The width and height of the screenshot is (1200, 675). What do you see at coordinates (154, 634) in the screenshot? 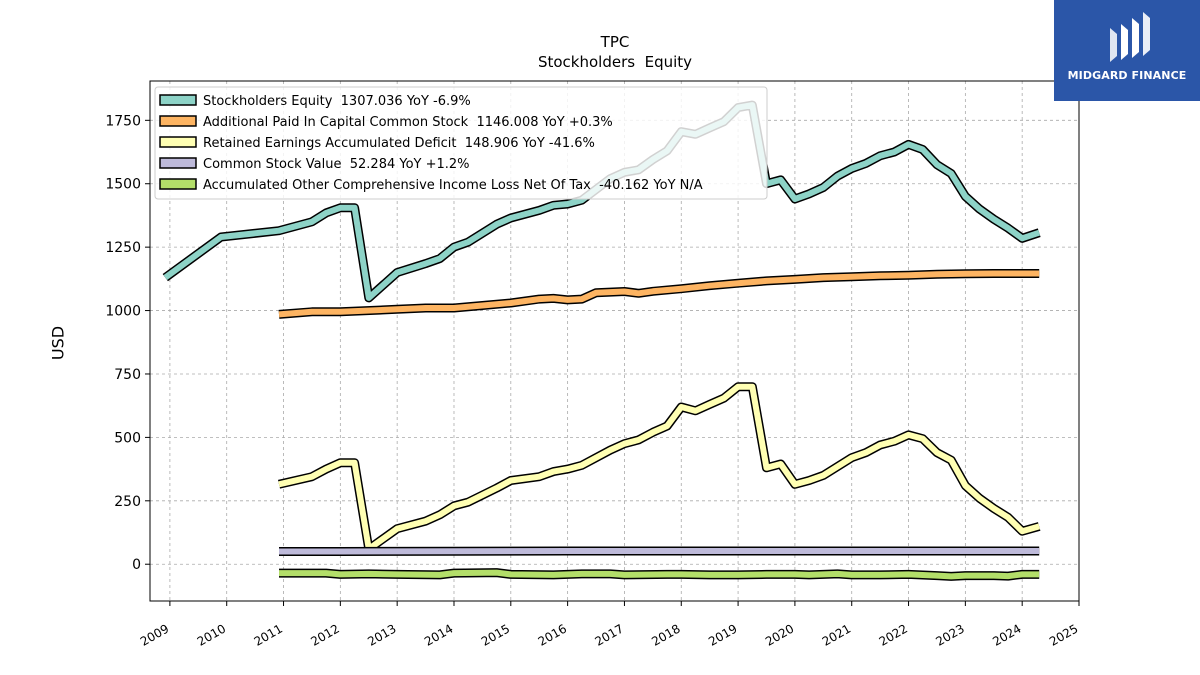
I see `x-tick-label: 2009` at bounding box center [154, 634].